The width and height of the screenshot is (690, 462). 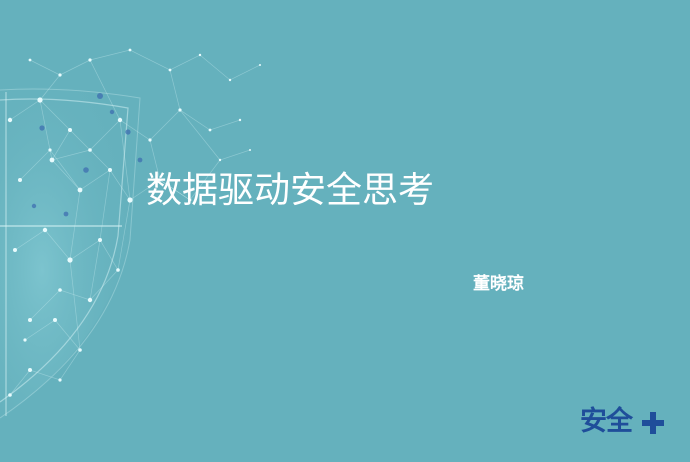 I want to click on logo-text: 安全, so click(x=606, y=421).